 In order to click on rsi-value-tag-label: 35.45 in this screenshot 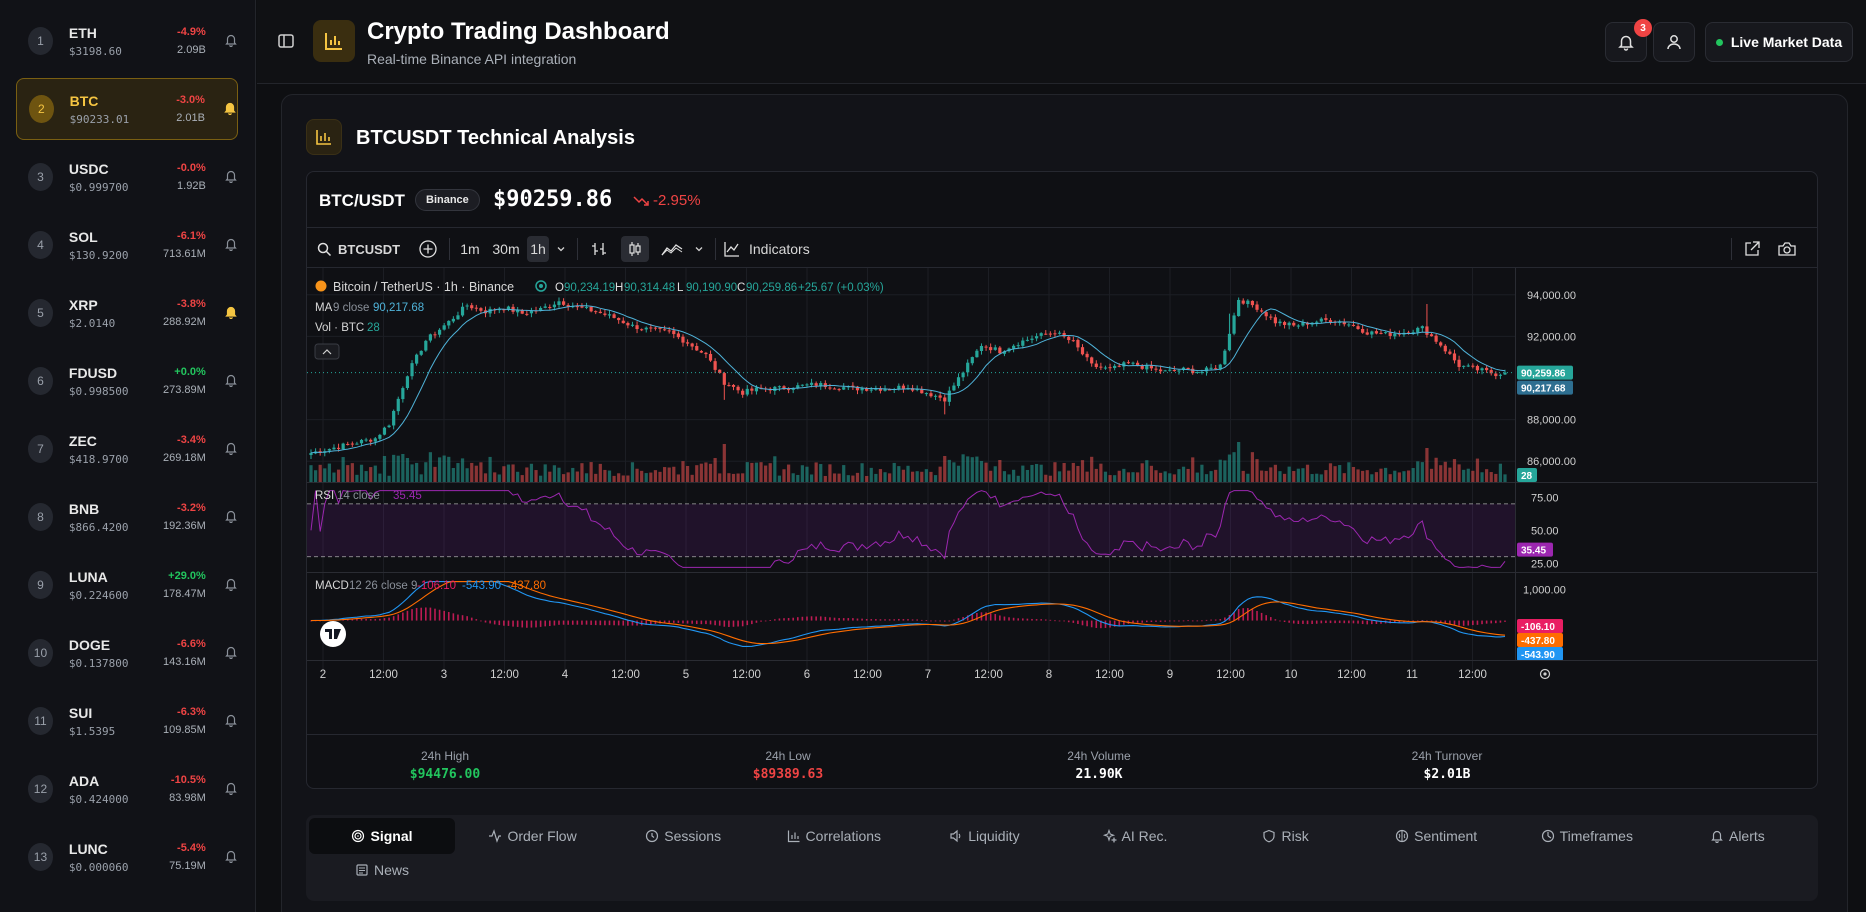, I will do `click(1533, 551)`.